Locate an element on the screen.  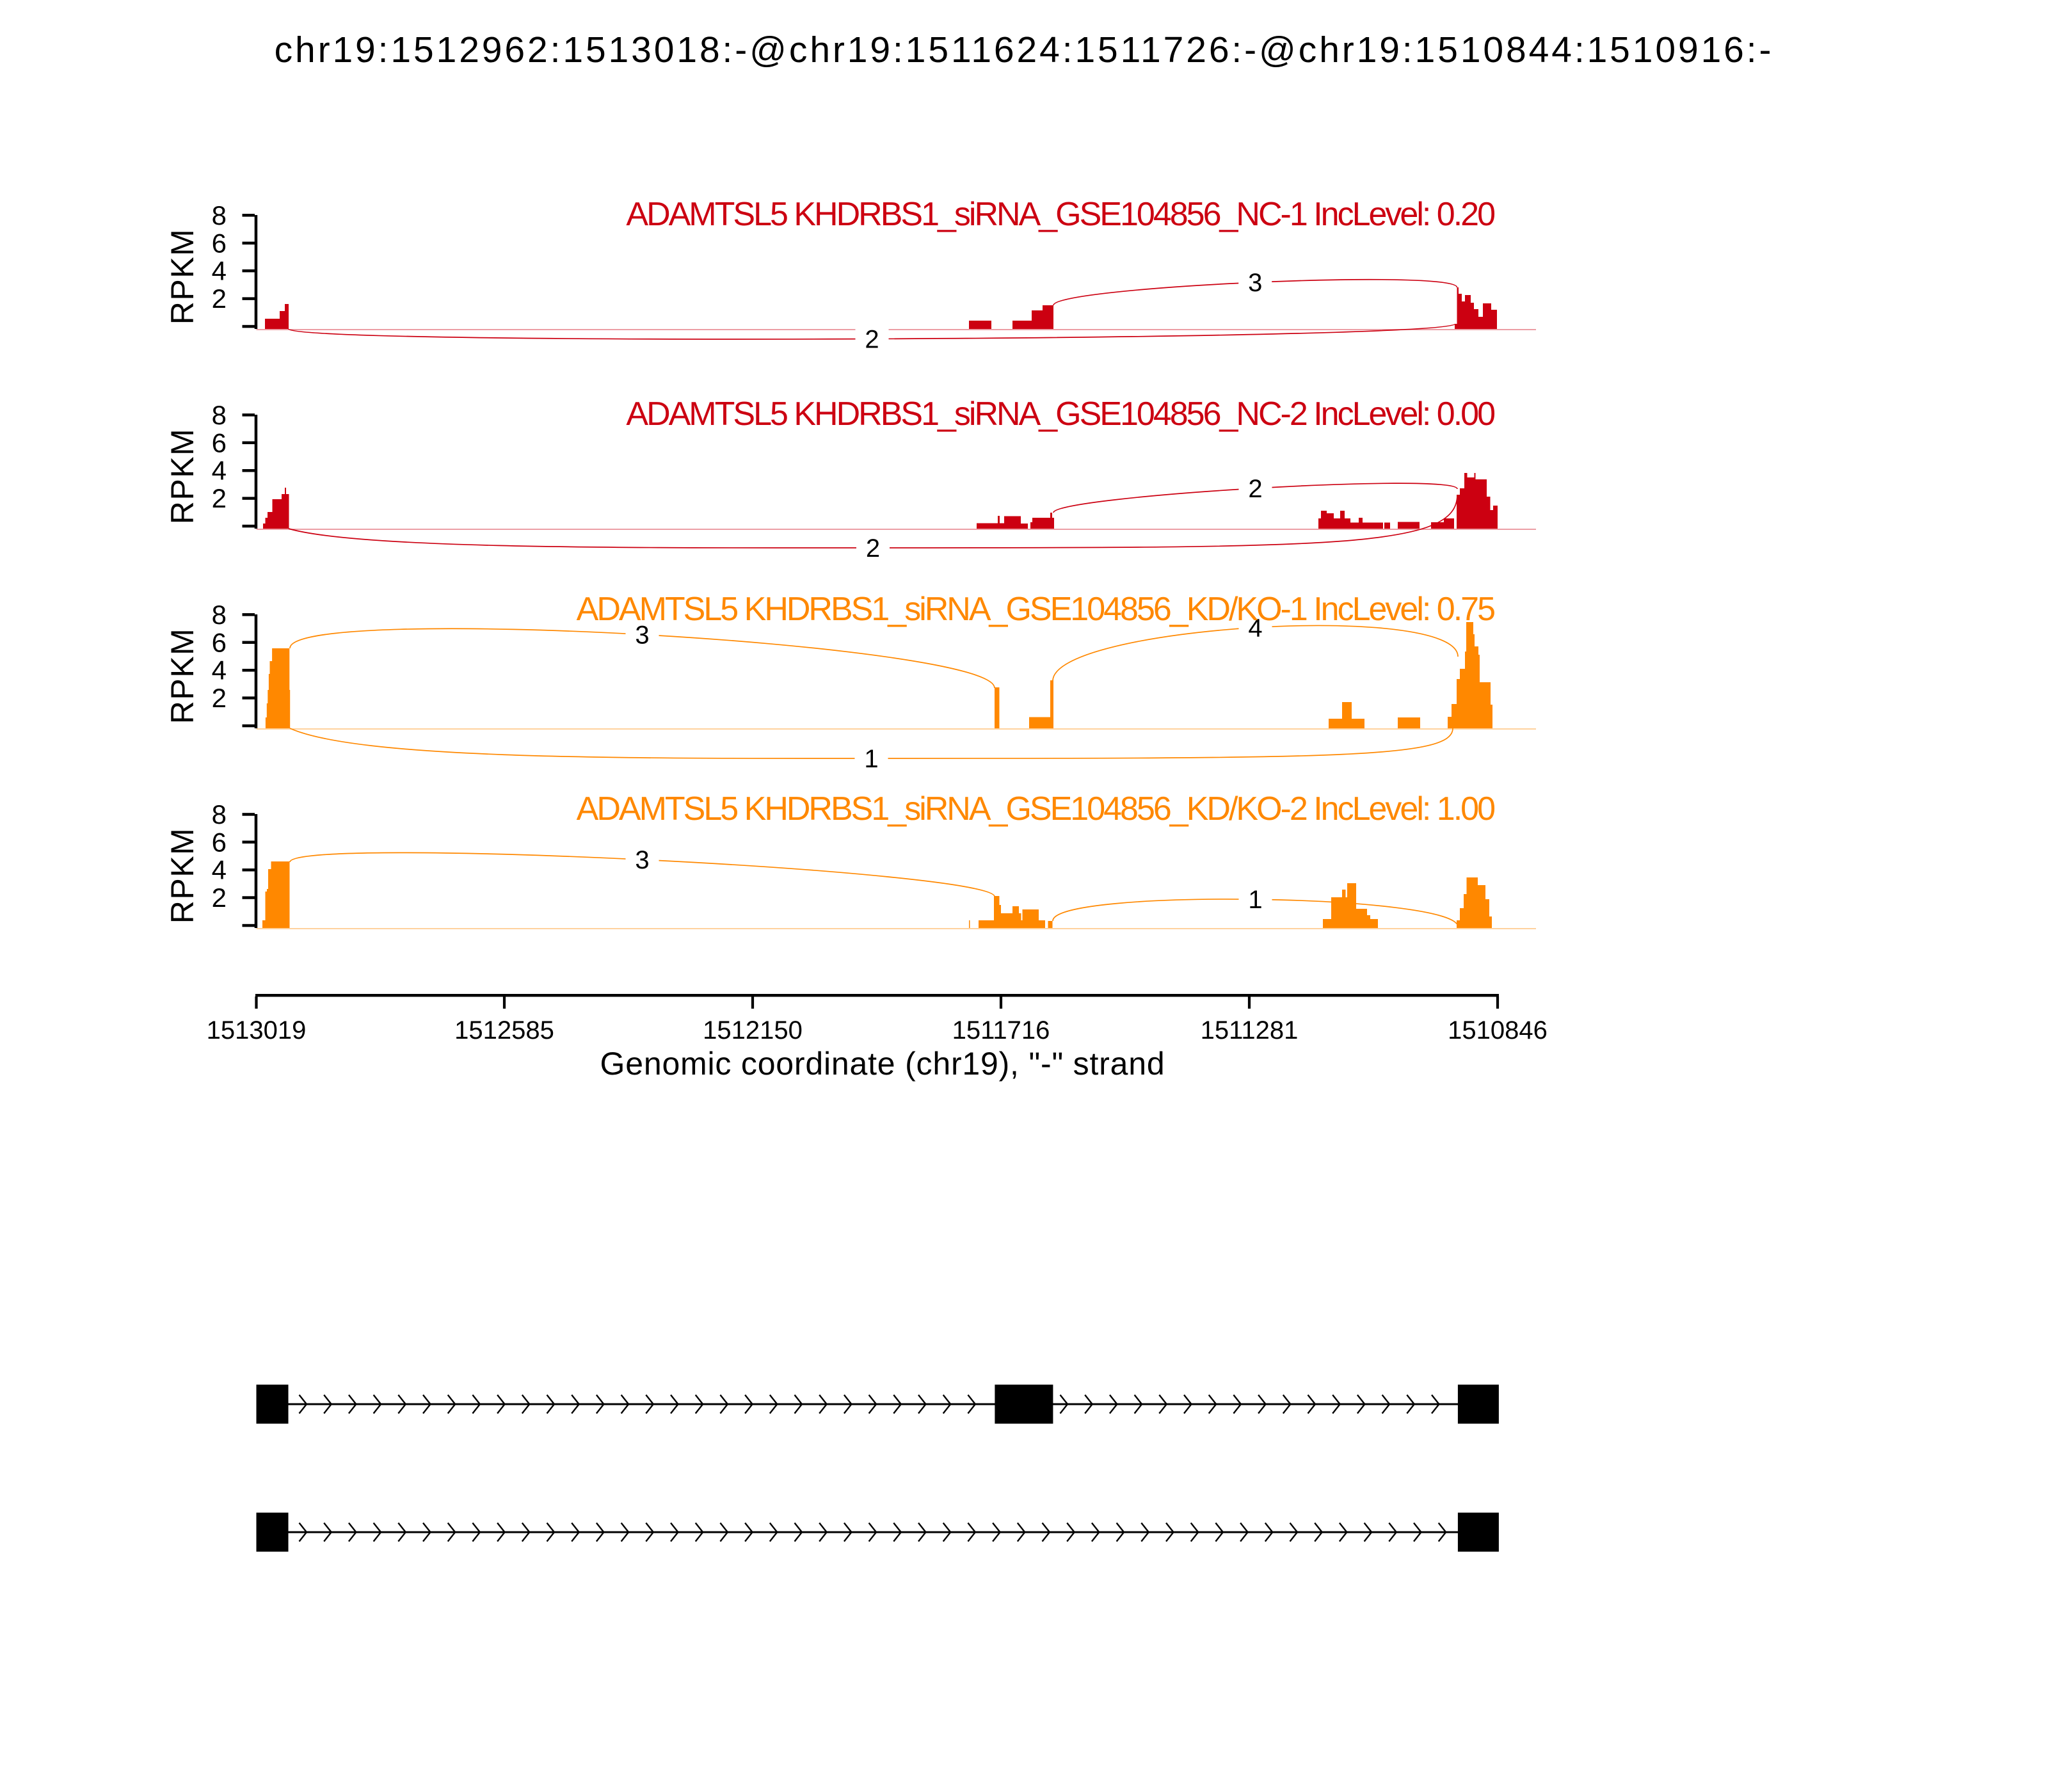
svg-text: 1513019 is located at coordinates (257, 1030).